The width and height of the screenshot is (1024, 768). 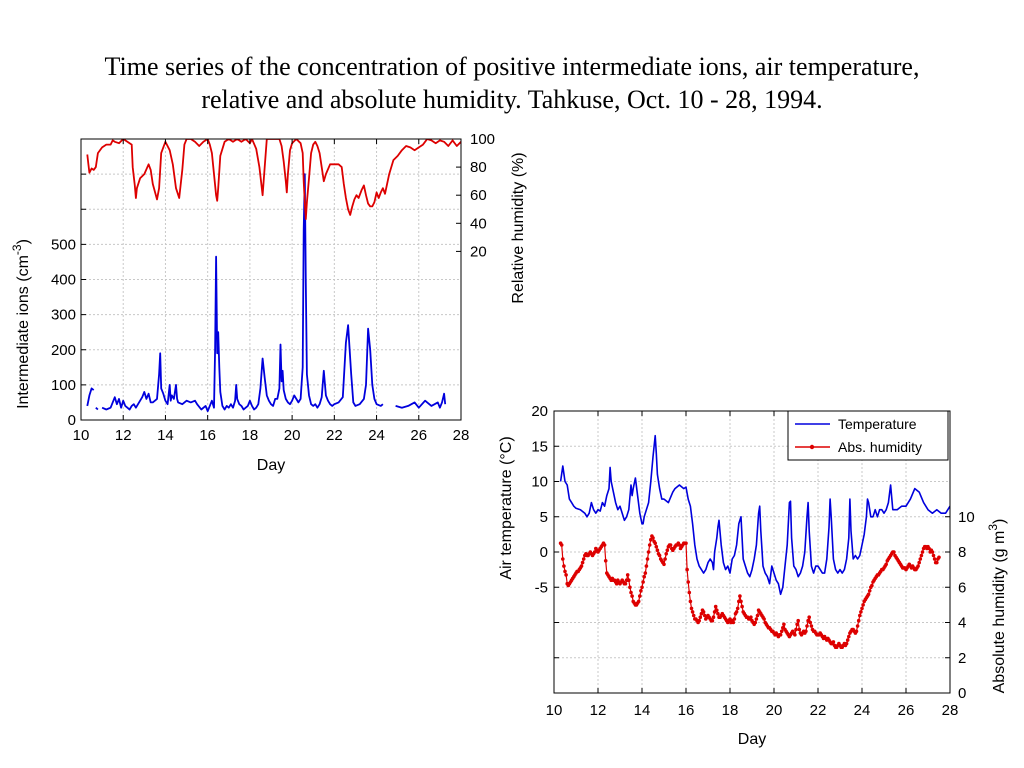 What do you see at coordinates (478, 223) in the screenshot?
I see `right-tick-label: 40` at bounding box center [478, 223].